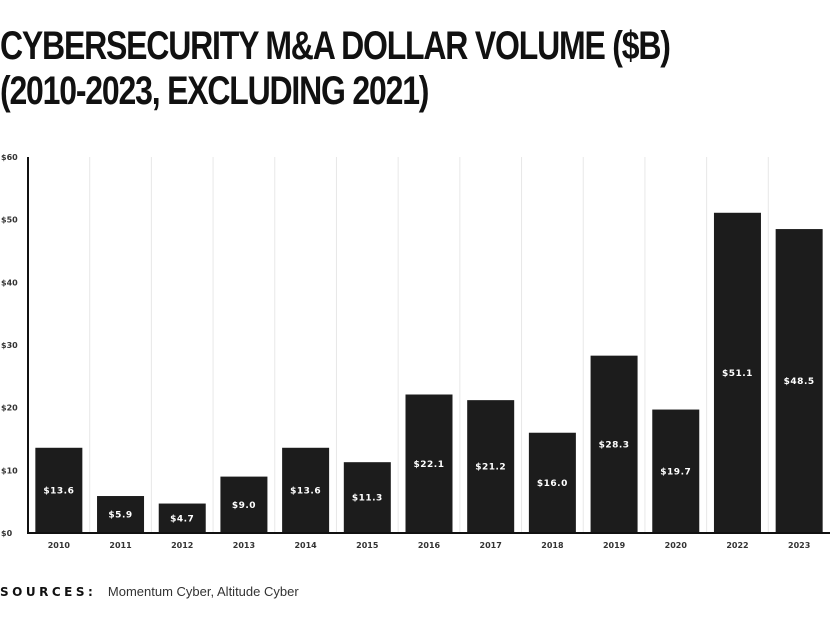  What do you see at coordinates (9, 408) in the screenshot?
I see `y-tick-label: $20` at bounding box center [9, 408].